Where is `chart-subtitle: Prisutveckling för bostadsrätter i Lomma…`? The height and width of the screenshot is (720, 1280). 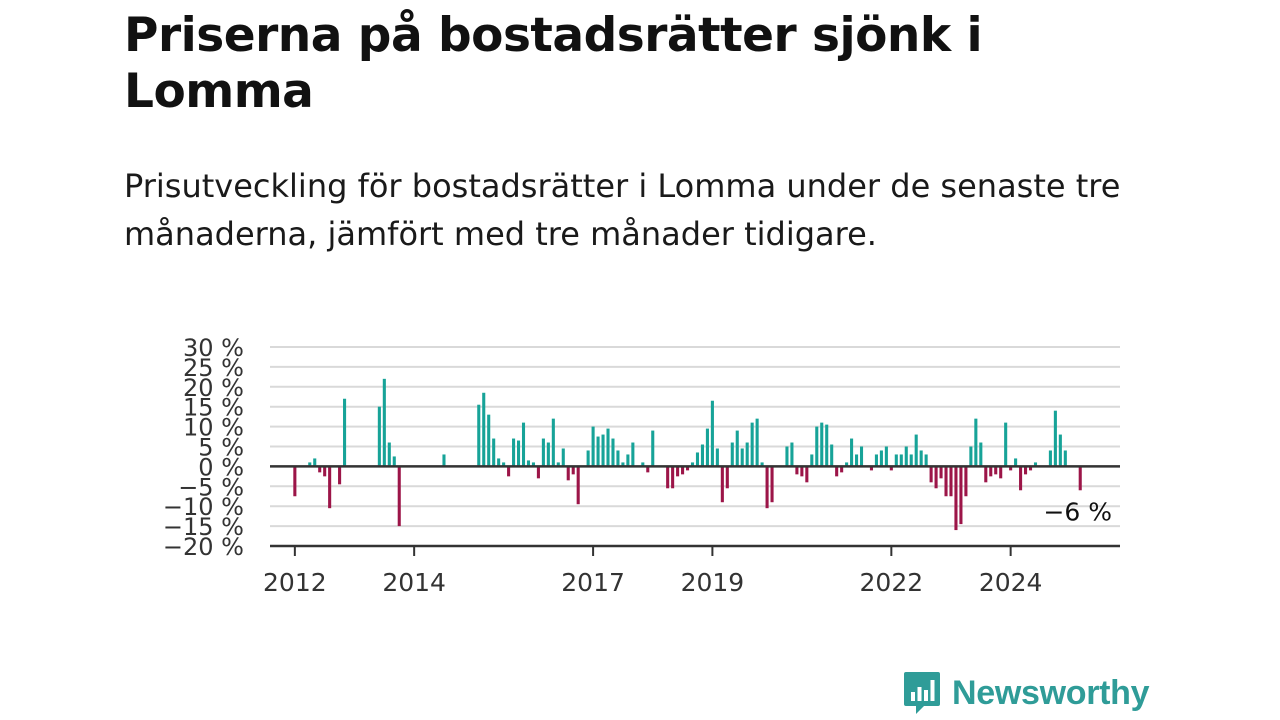 chart-subtitle: Prisutveckling för bostadsrätter i Lomma… is located at coordinates (622, 210).